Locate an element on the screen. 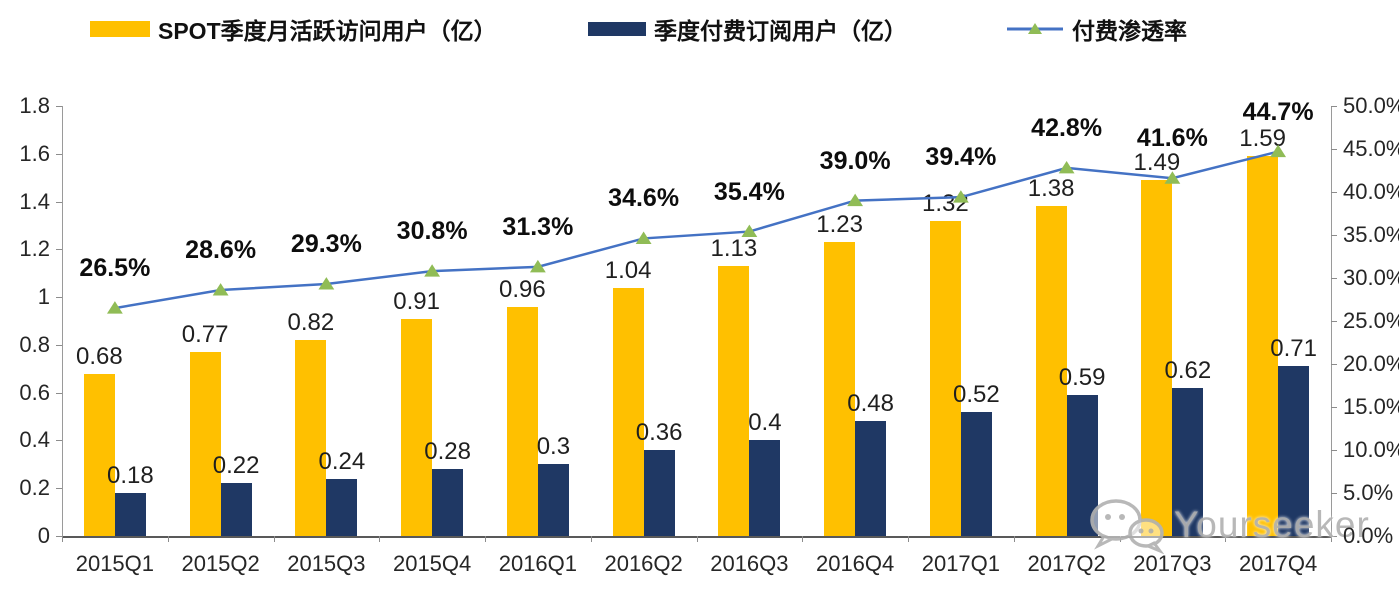 The height and width of the screenshot is (596, 1399). y-right-tick-label: 10.0% is located at coordinates (1371, 449).